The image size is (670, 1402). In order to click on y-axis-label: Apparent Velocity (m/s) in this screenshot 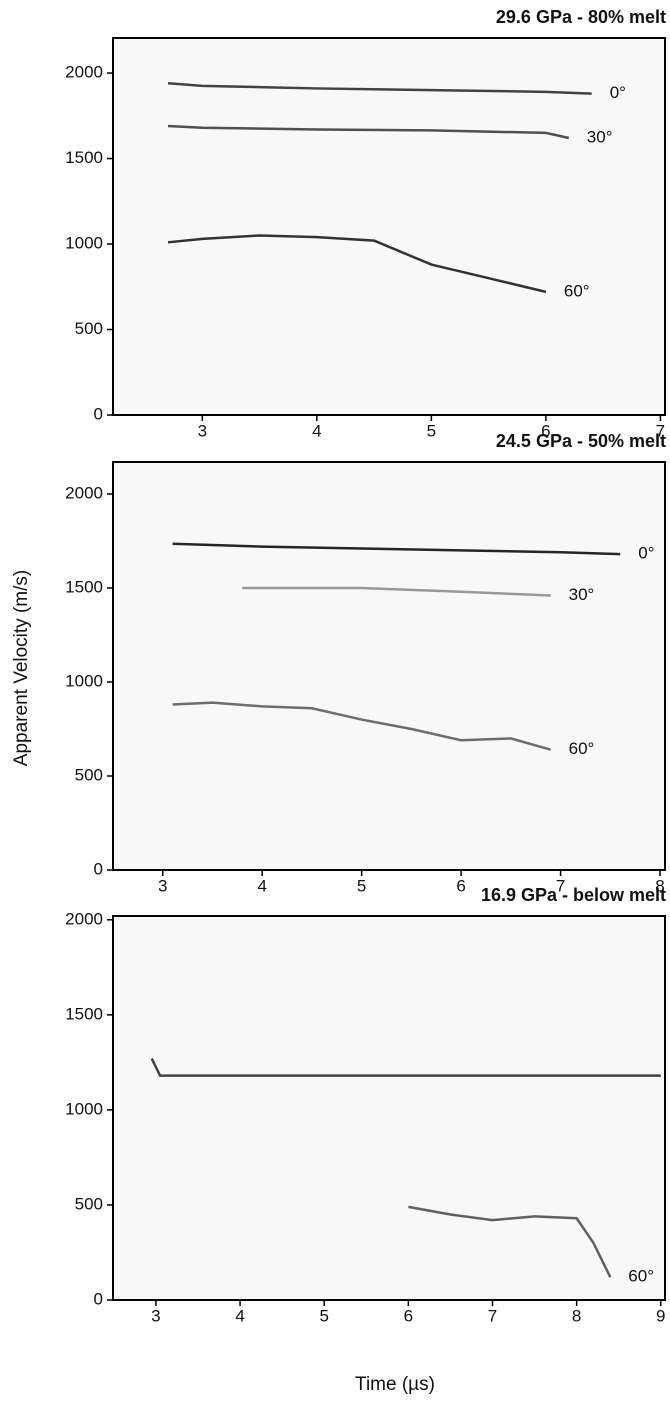, I will do `click(21, 668)`.